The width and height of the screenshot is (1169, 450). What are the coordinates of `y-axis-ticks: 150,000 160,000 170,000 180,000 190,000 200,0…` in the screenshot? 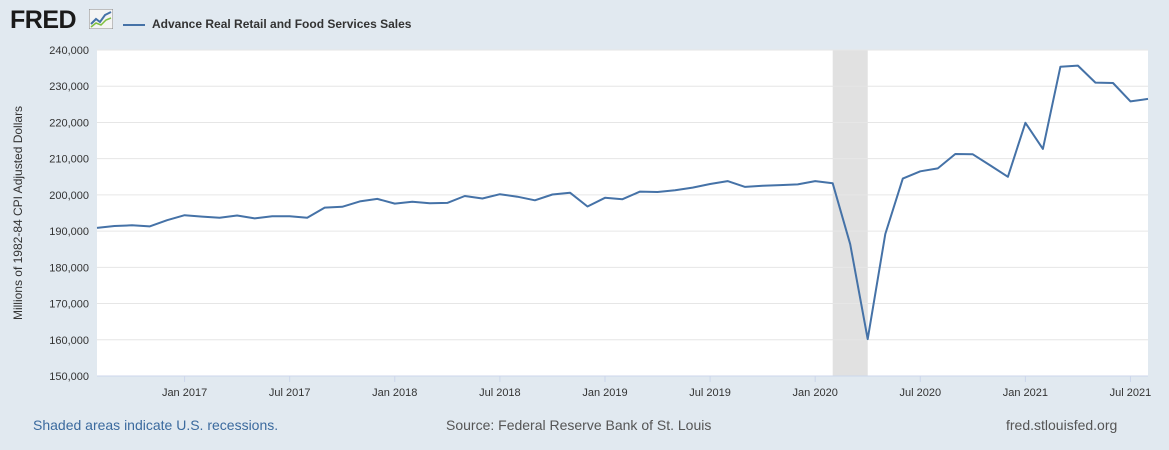 It's located at (69, 214).